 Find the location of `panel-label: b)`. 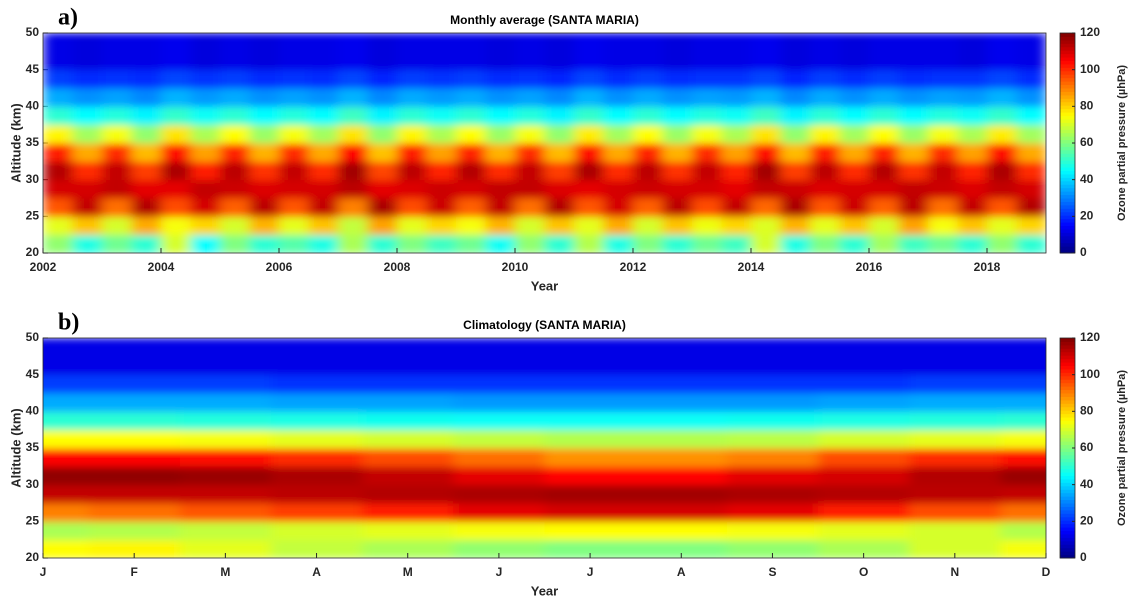

panel-label: b) is located at coordinates (68, 323).